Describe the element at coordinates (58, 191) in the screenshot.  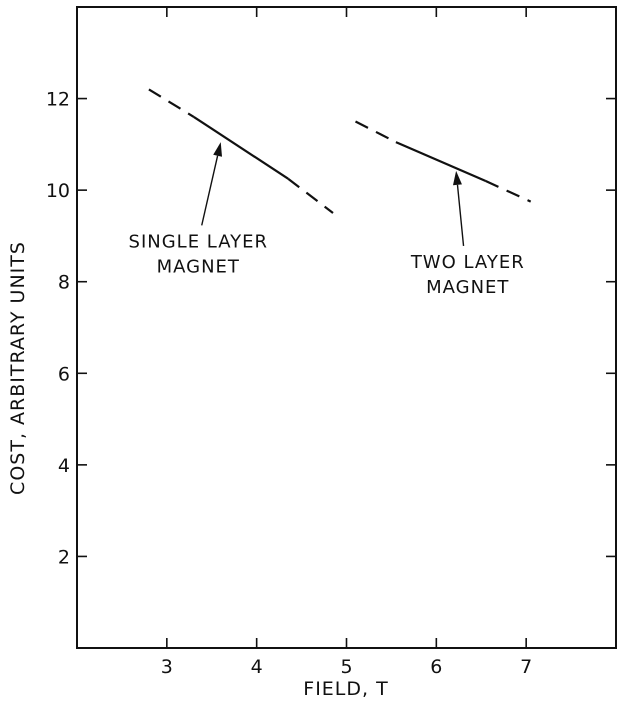
I see `y-tick-label: 10` at that location.